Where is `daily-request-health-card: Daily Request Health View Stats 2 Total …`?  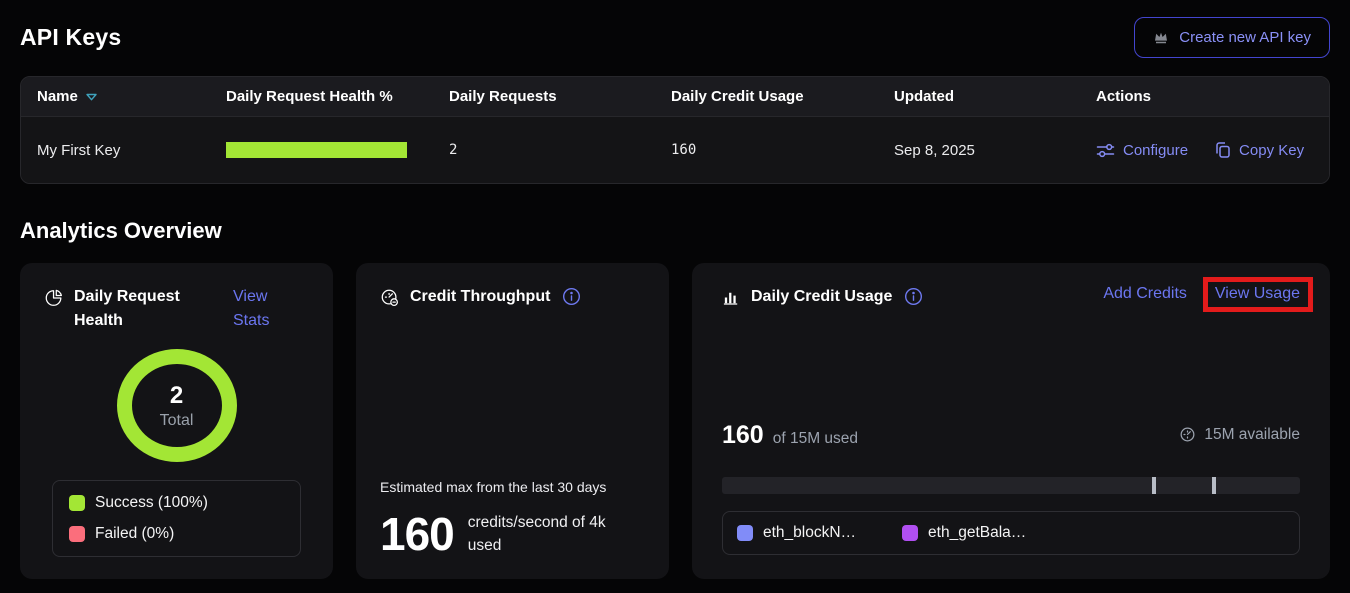
daily-request-health-card: Daily Request Health View Stats 2 Total … is located at coordinates (176, 421).